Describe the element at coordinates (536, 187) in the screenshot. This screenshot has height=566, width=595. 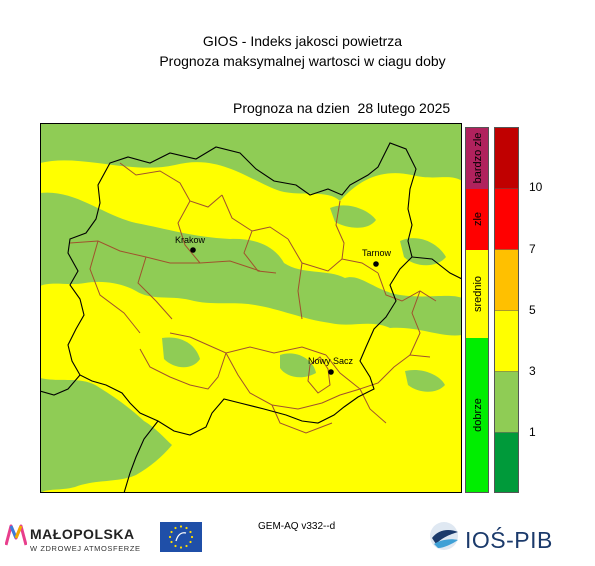
I see `scale-tick-10: 10` at that location.